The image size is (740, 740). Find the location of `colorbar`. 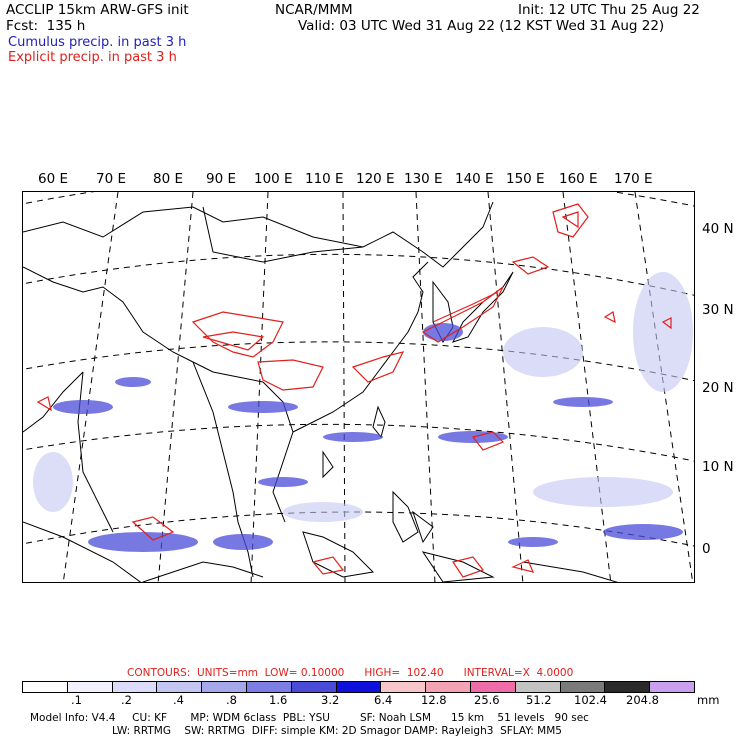

colorbar is located at coordinates (358, 687).